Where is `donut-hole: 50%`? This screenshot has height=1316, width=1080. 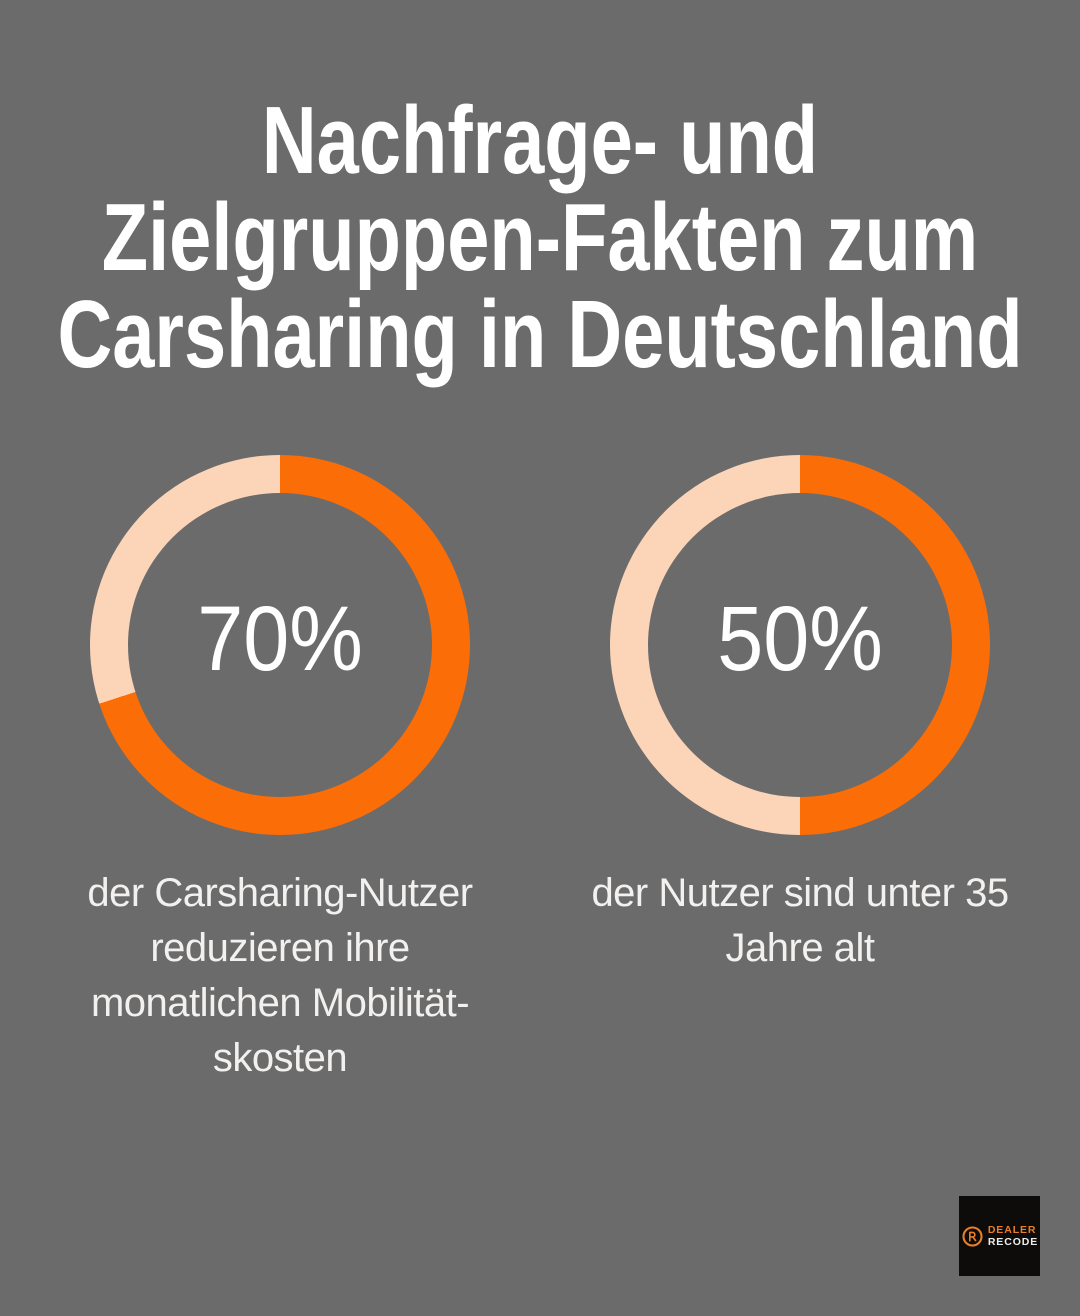 donut-hole: 50% is located at coordinates (800, 645).